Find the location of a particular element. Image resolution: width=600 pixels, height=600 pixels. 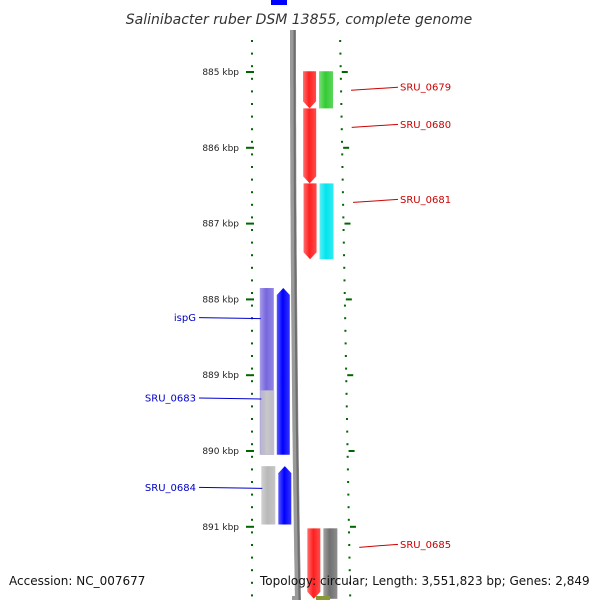

scale-tick-label: 887 kbp is located at coordinates (220, 225).